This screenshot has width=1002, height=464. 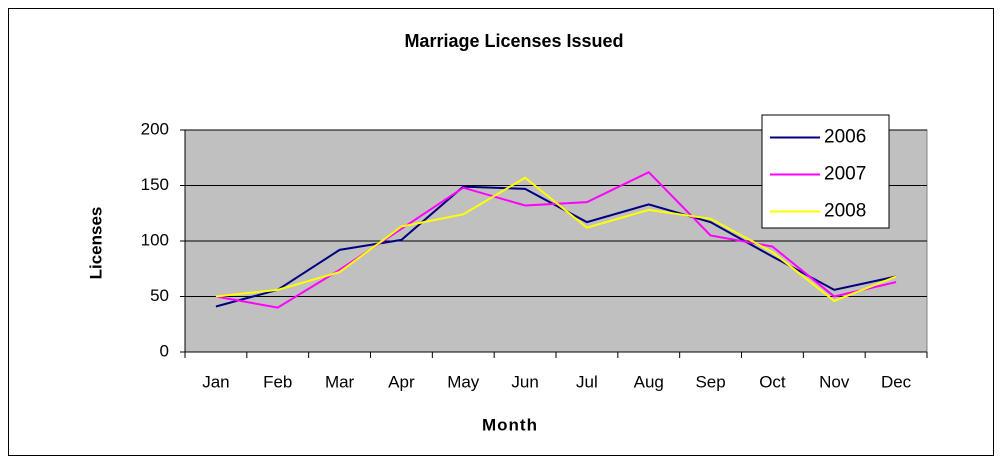 I want to click on x-tick-label: Jun, so click(x=524, y=381).